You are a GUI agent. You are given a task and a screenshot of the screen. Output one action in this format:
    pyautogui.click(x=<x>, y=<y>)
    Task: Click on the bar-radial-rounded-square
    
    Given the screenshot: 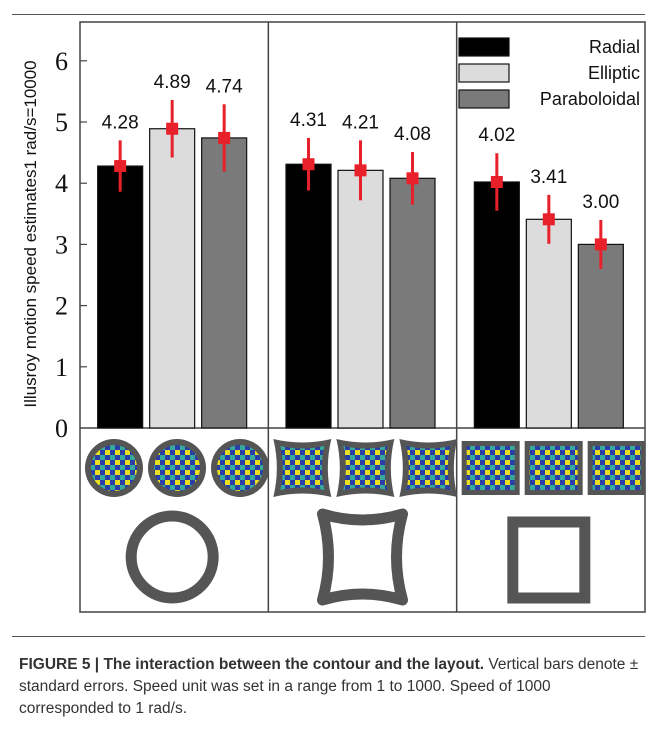 What is the action you would take?
    pyautogui.click(x=308, y=296)
    